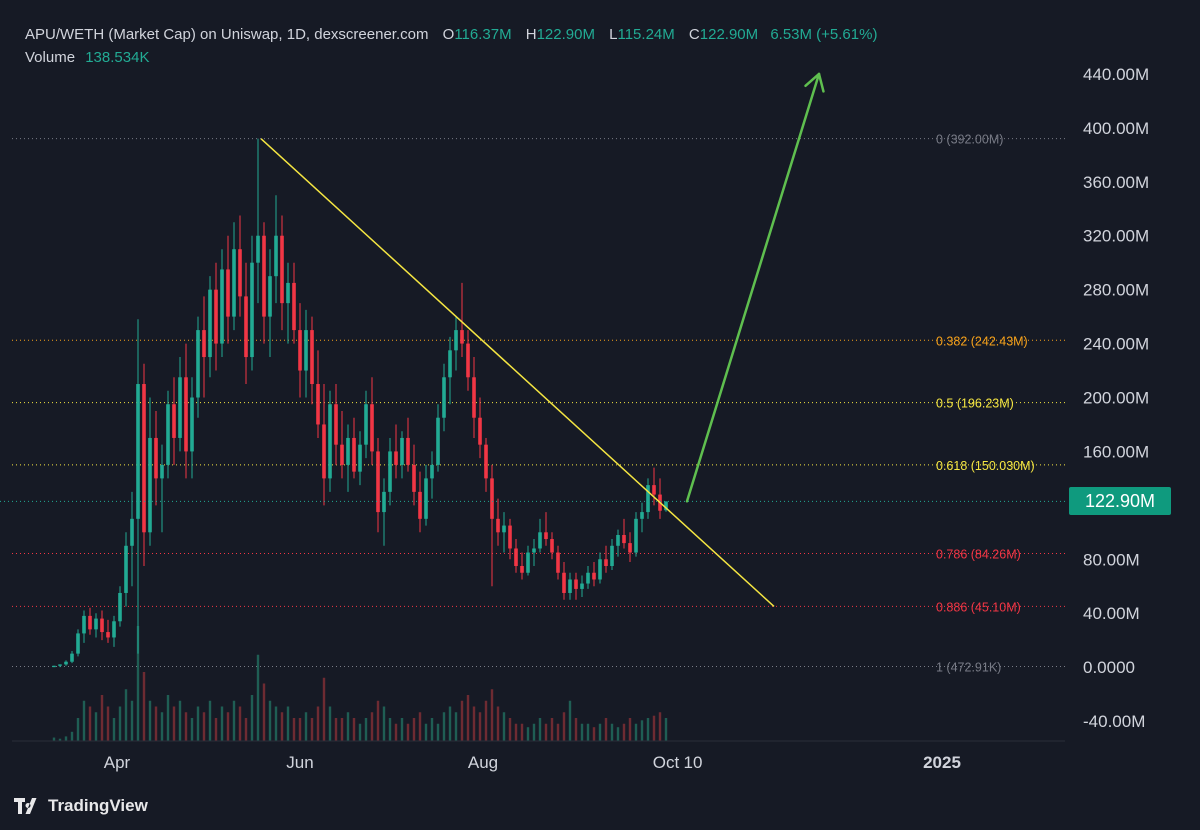 Image resolution: width=1200 pixels, height=830 pixels. Describe the element at coordinates (448, 34) in the screenshot. I see `open-label: O` at that location.